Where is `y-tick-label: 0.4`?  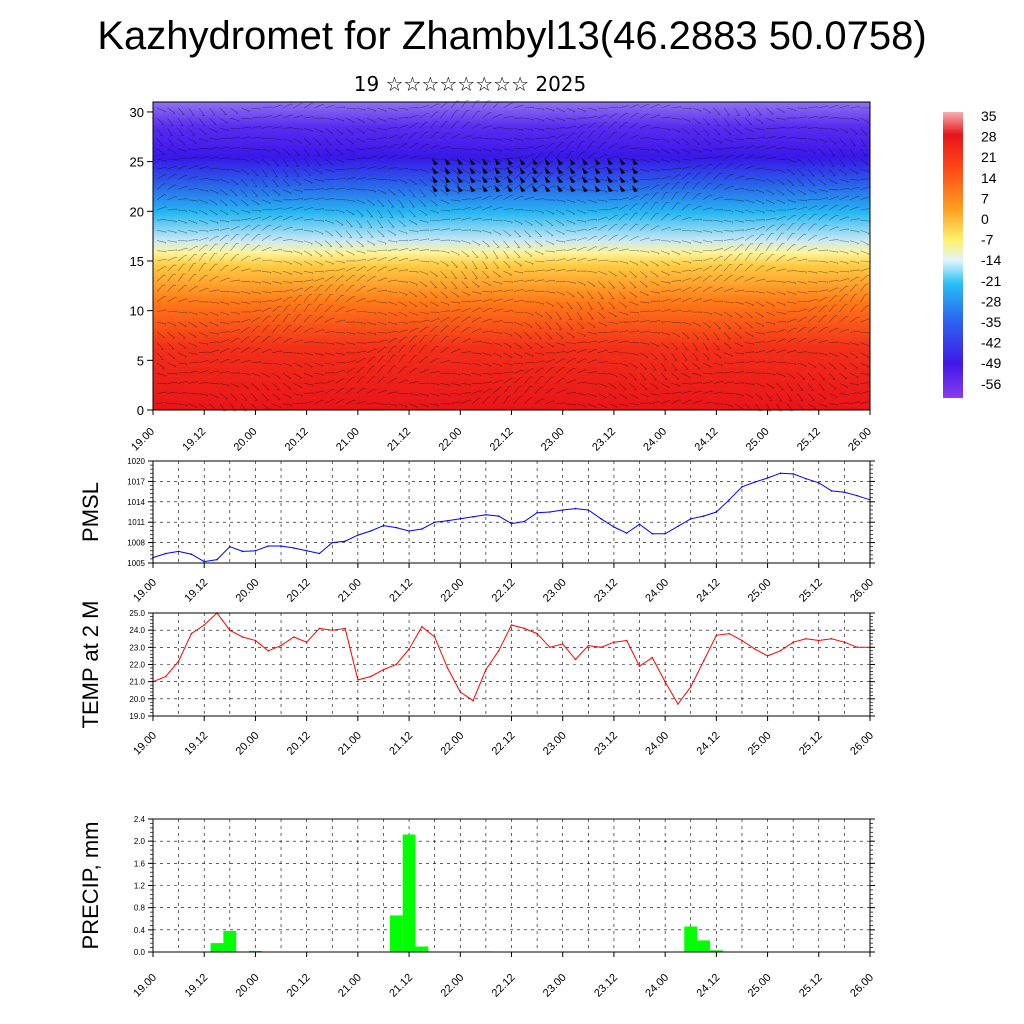
y-tick-label: 0.4 is located at coordinates (140, 930).